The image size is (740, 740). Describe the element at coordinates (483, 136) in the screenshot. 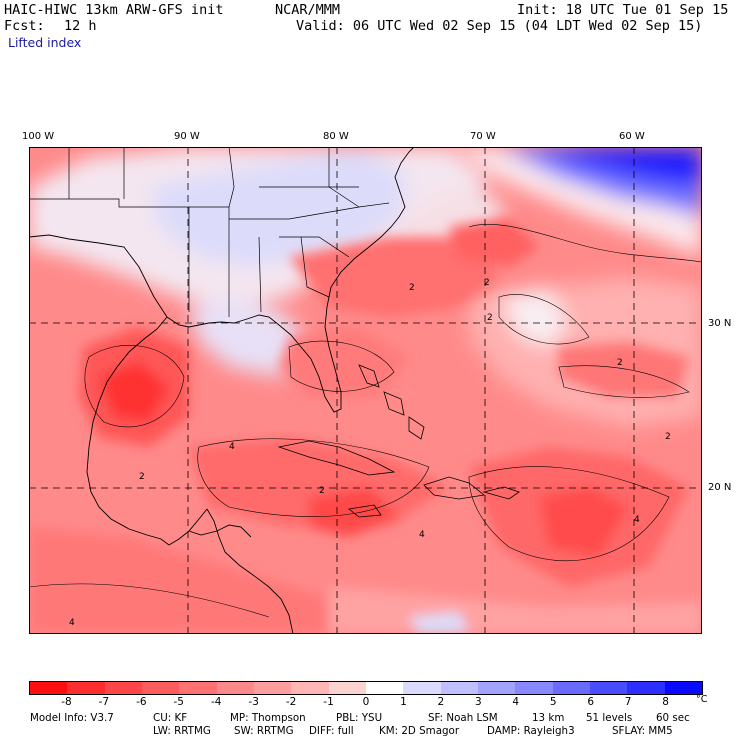

I see `lon-label-70w: 70 W` at that location.